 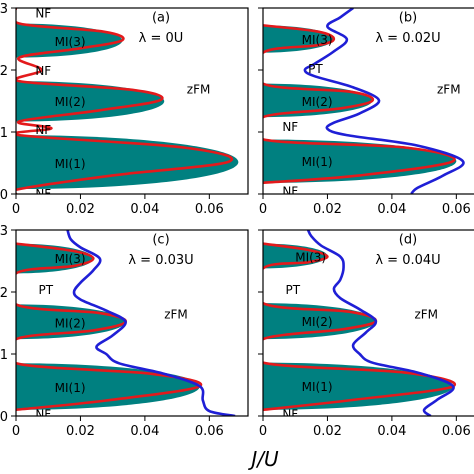 What do you see at coordinates (161, 38) in the screenshot?
I see `lambda-label: λ = 0U` at bounding box center [161, 38].